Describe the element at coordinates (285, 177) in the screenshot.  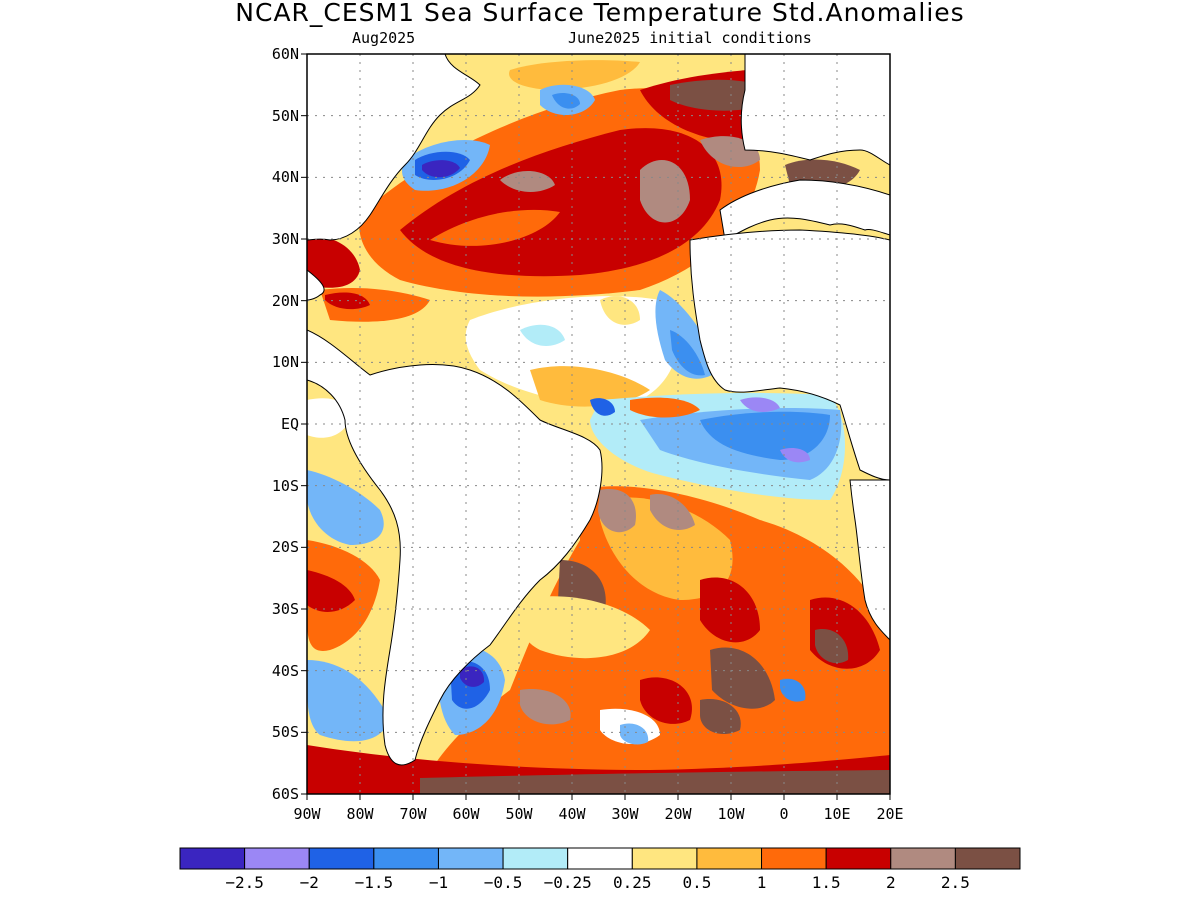
I see `lat-label: 40N` at that location.